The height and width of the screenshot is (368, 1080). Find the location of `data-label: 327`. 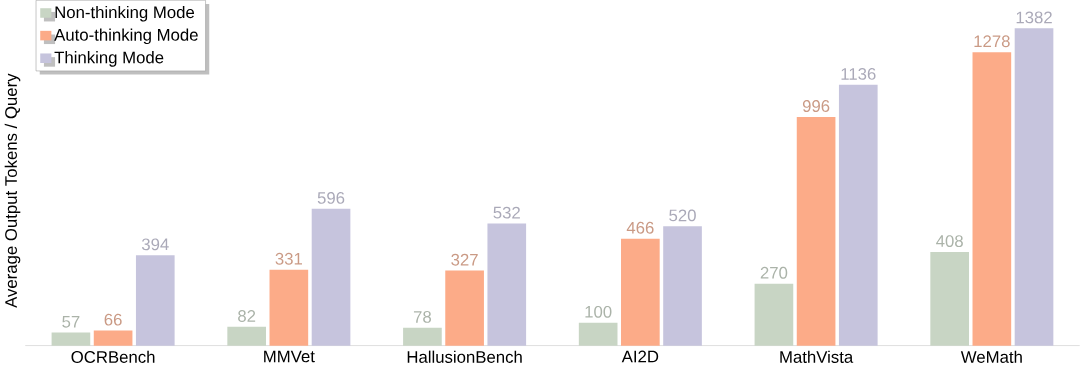

data-label: 327 is located at coordinates (464, 259).